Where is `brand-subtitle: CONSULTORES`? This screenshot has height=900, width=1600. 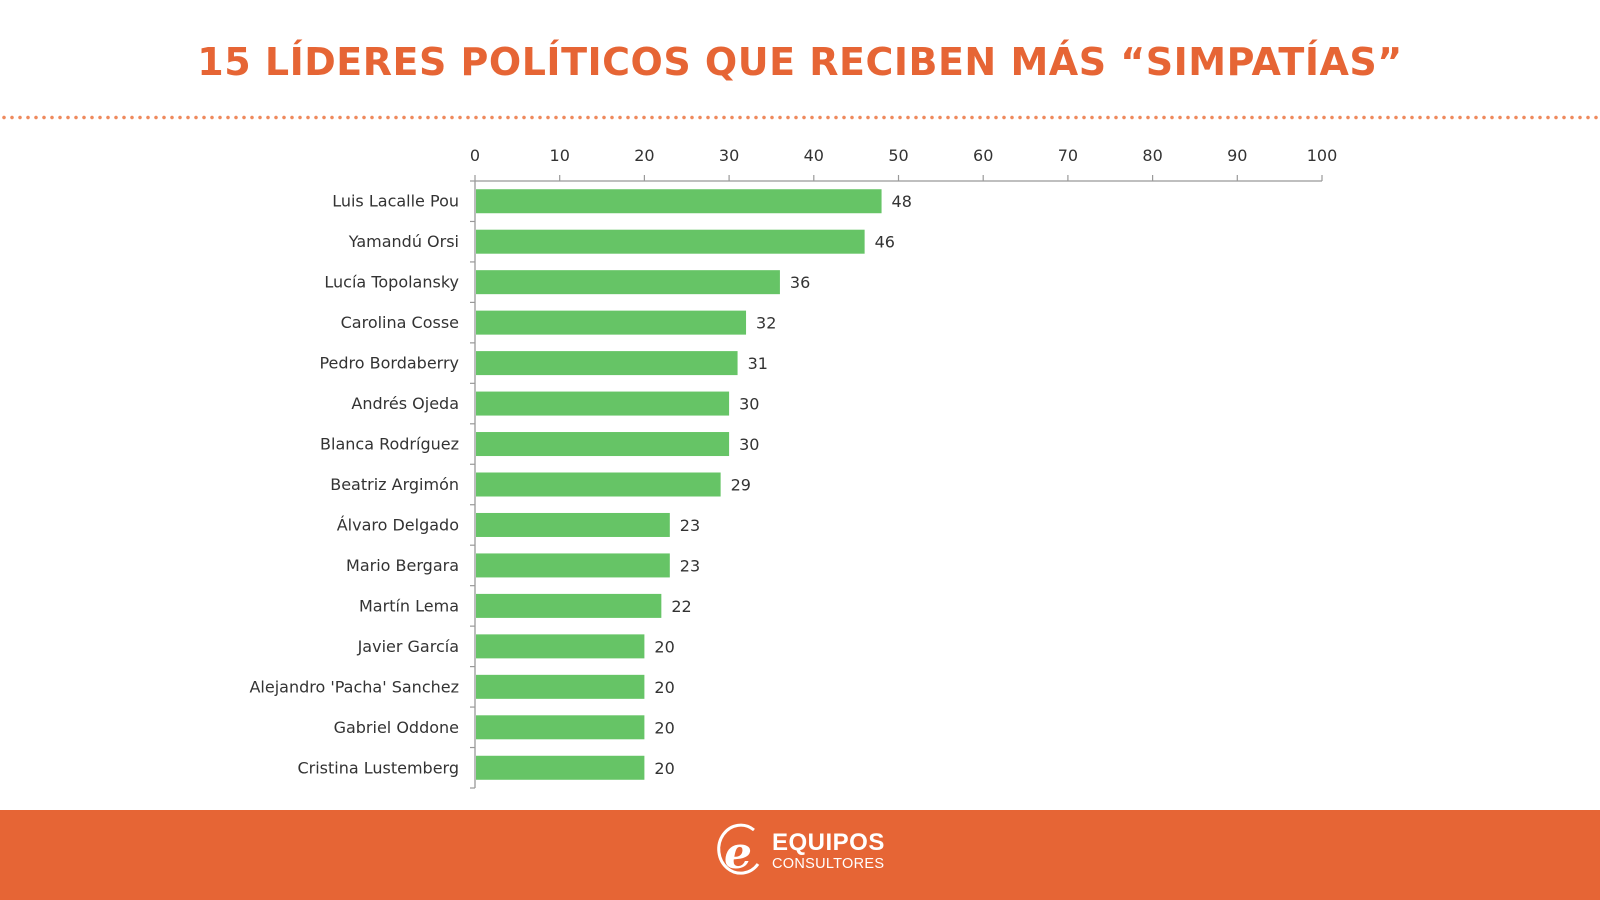
brand-subtitle: CONSULTORES is located at coordinates (828, 863).